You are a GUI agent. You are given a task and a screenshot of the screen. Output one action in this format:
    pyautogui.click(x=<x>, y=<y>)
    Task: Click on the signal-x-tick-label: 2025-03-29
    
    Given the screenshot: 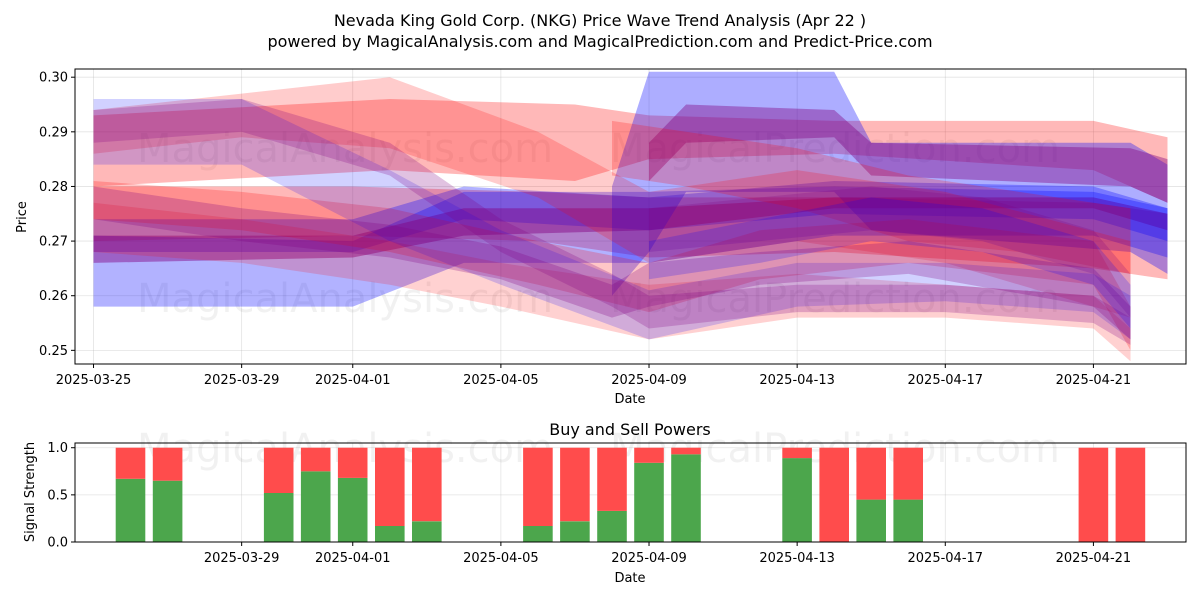 What is the action you would take?
    pyautogui.click(x=242, y=558)
    